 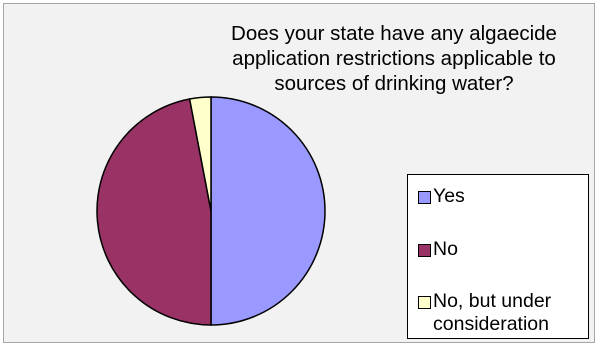 I want to click on legend-item-yes: Yes, so click(x=505, y=196).